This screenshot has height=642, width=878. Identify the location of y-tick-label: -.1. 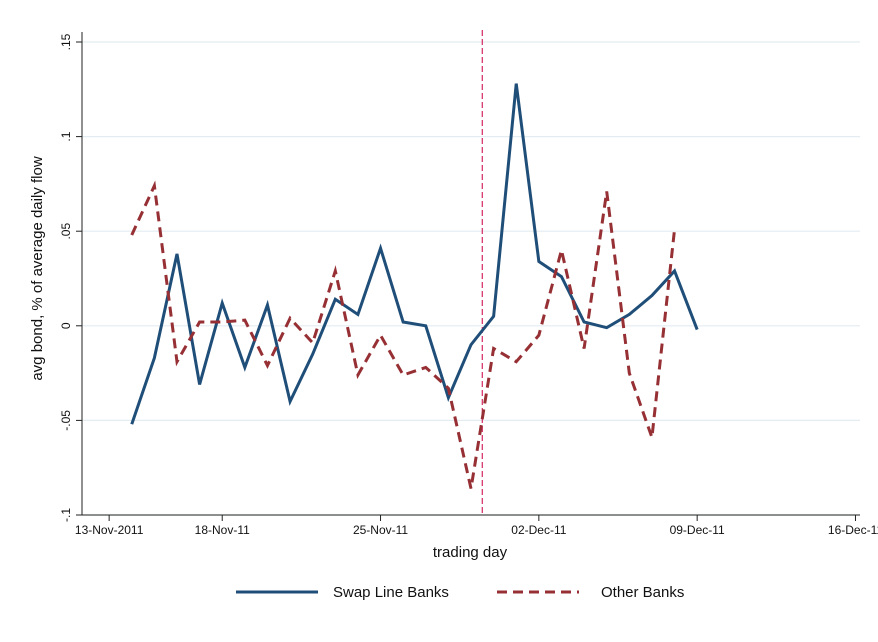
(66, 515).